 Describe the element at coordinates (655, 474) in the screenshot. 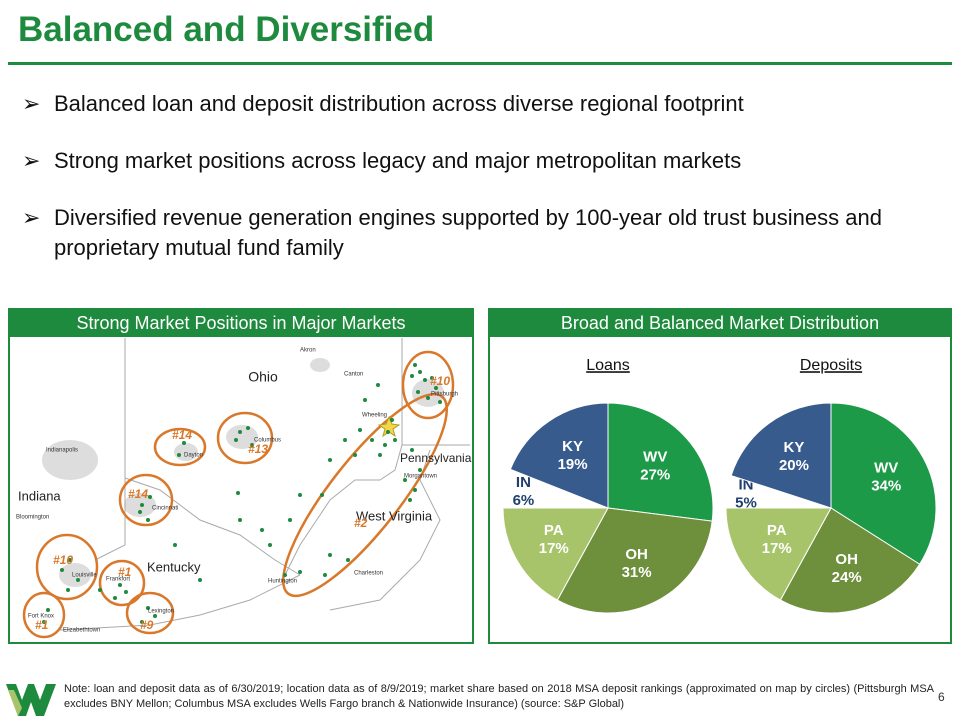

I see `slice-value: 27%` at that location.